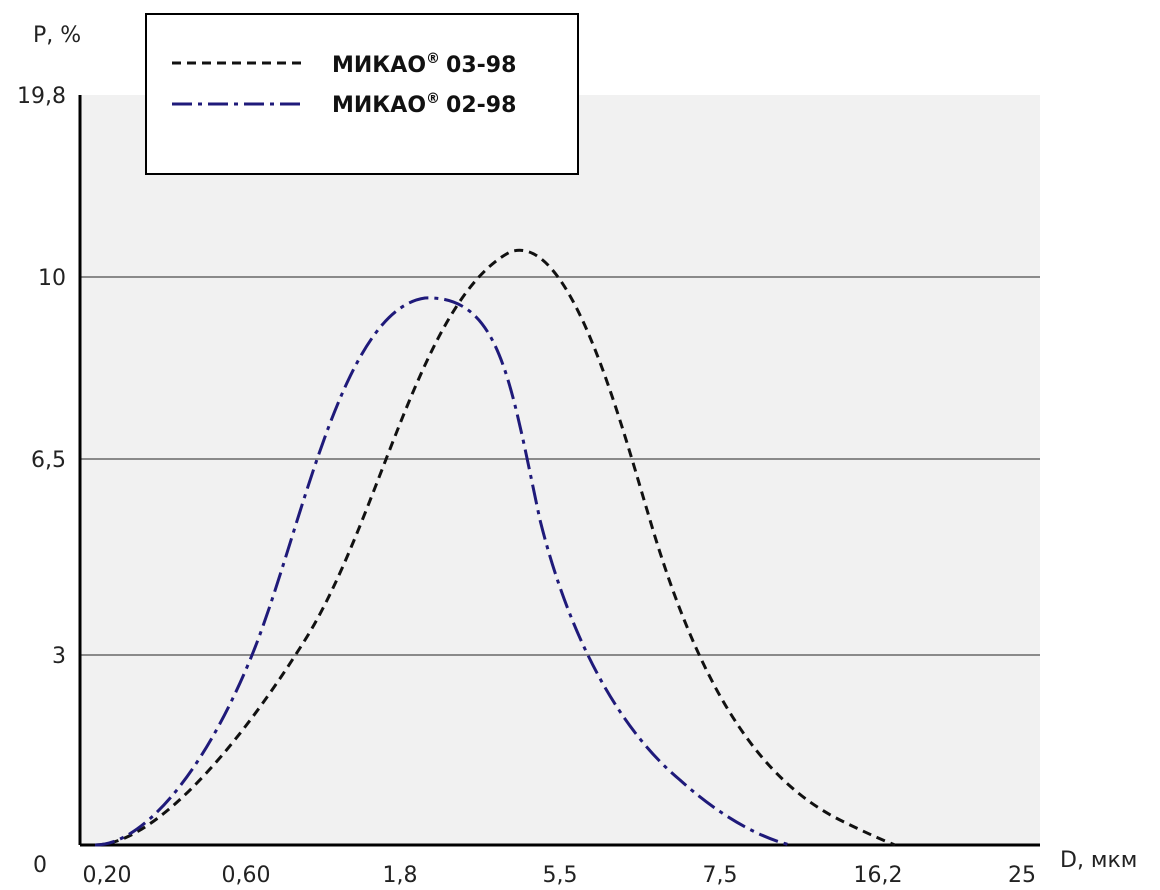 The width and height of the screenshot is (1160, 890). I want to click on y-axis-title: P, %, so click(57, 35).